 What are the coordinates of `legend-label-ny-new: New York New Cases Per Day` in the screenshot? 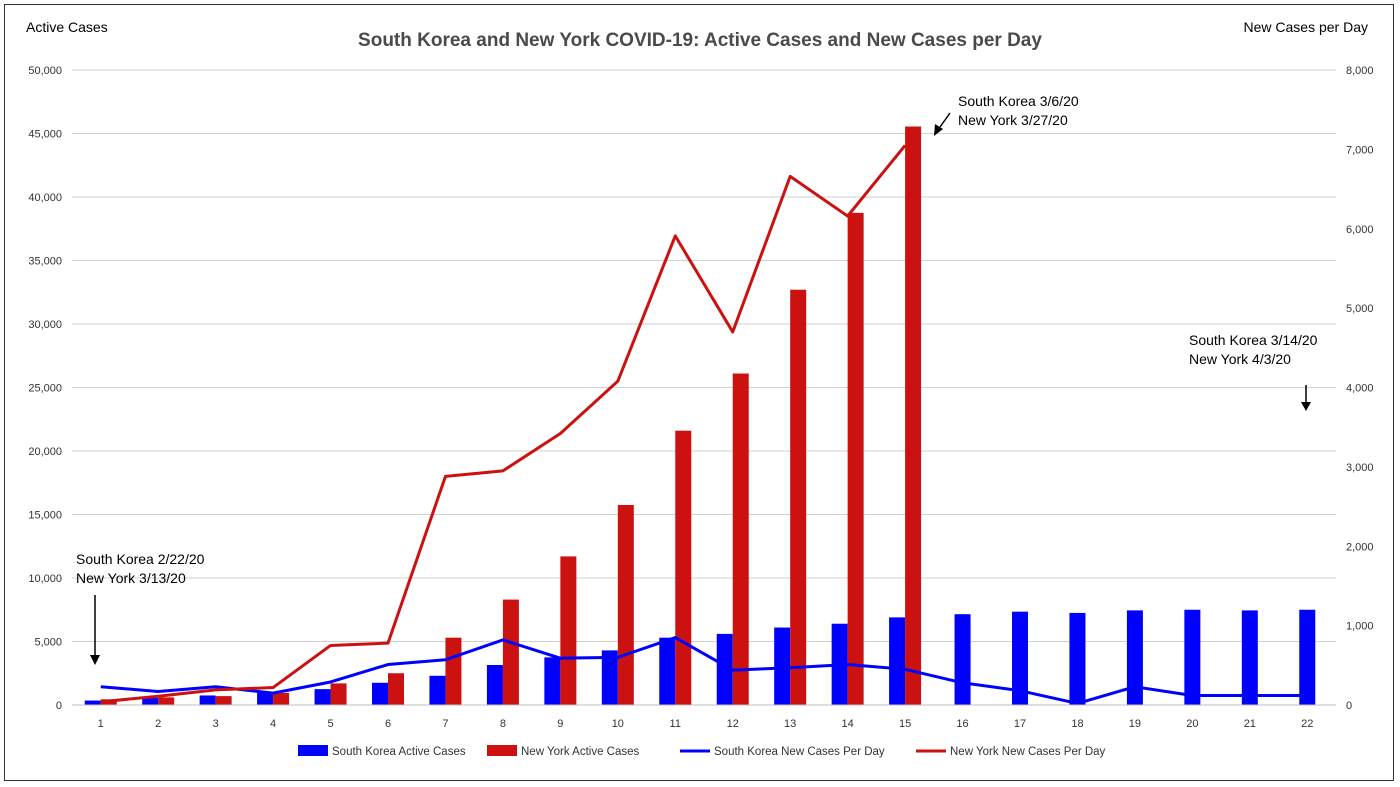 It's located at (1028, 752).